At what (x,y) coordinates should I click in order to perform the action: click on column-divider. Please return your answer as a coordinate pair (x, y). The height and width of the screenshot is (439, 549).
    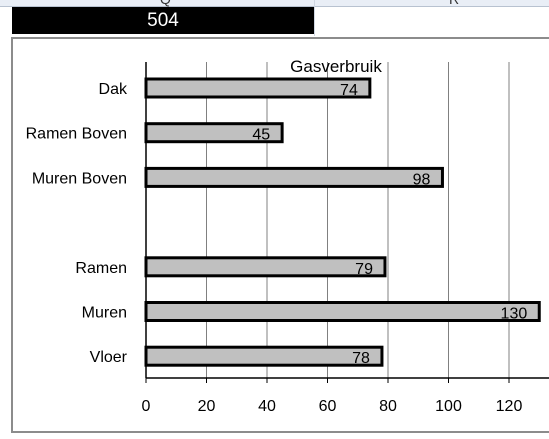
    Looking at the image, I should click on (314, 18).